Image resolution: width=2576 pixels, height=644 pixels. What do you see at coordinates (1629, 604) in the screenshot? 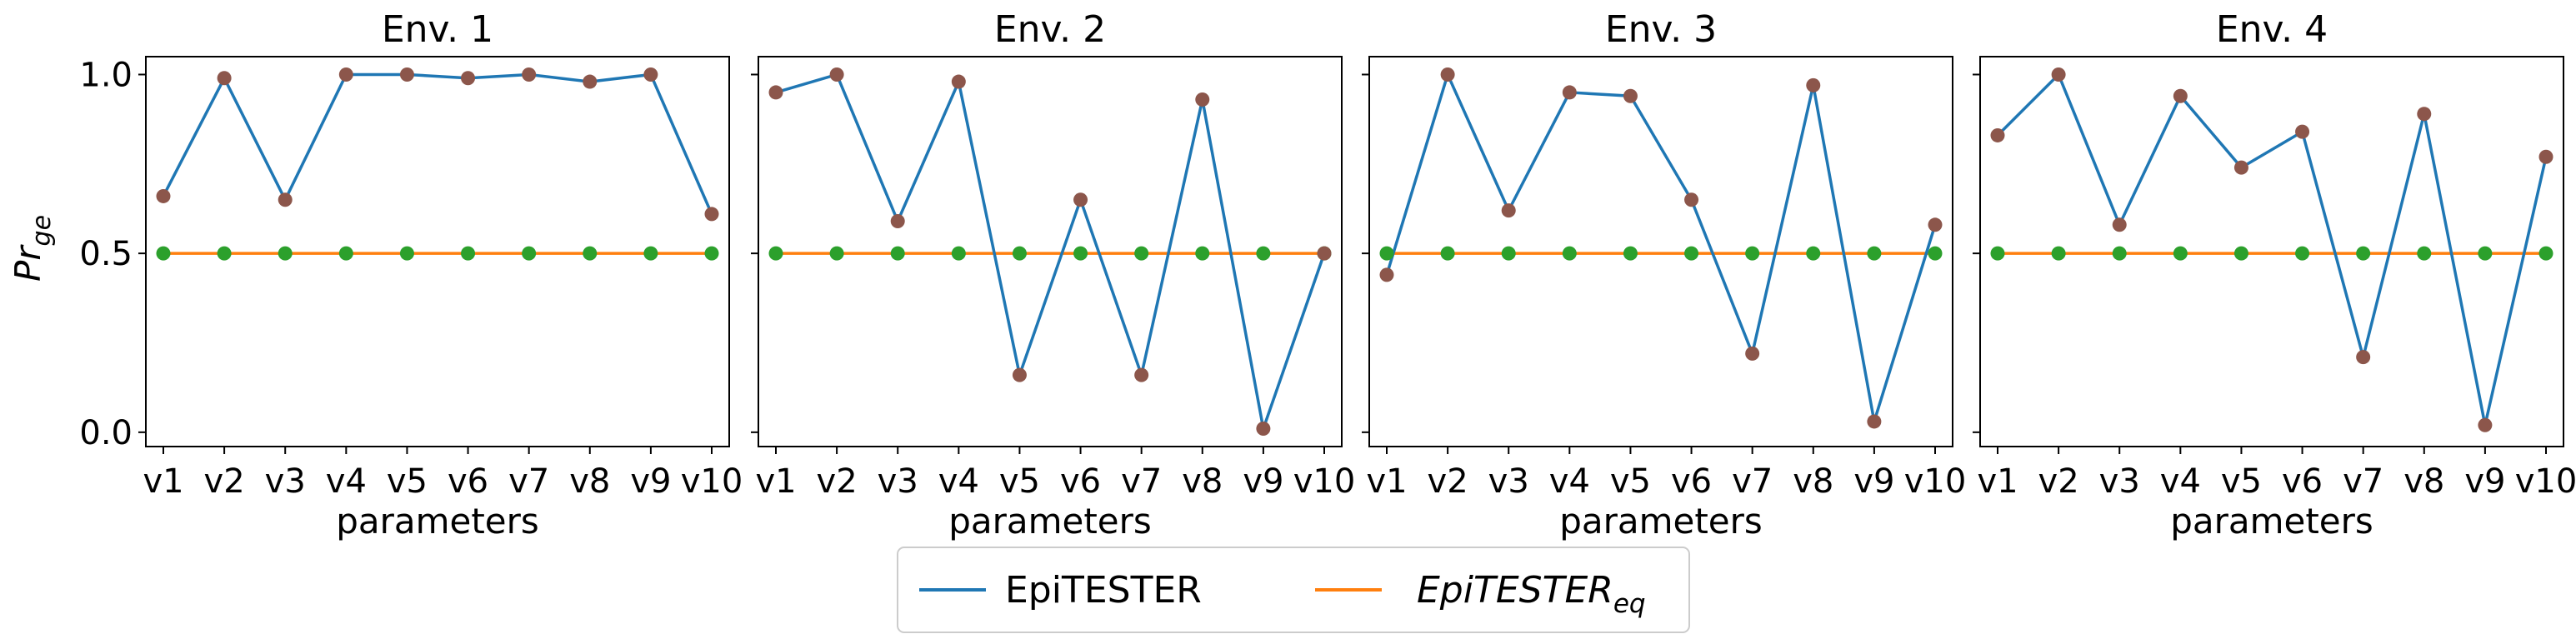
I see `legend-label-epitester-eq-sub: eq` at bounding box center [1629, 604].